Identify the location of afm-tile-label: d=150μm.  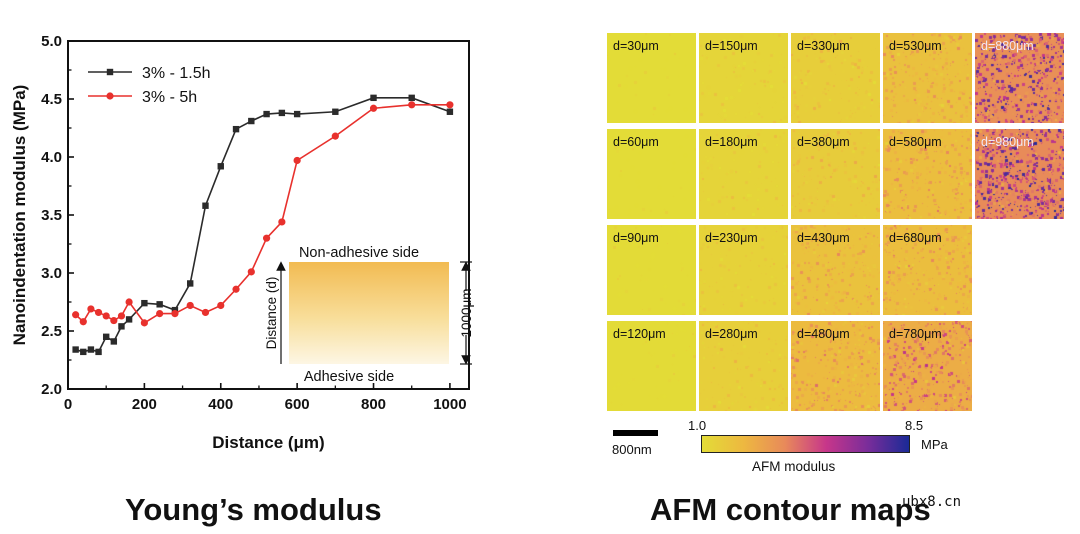
(731, 46).